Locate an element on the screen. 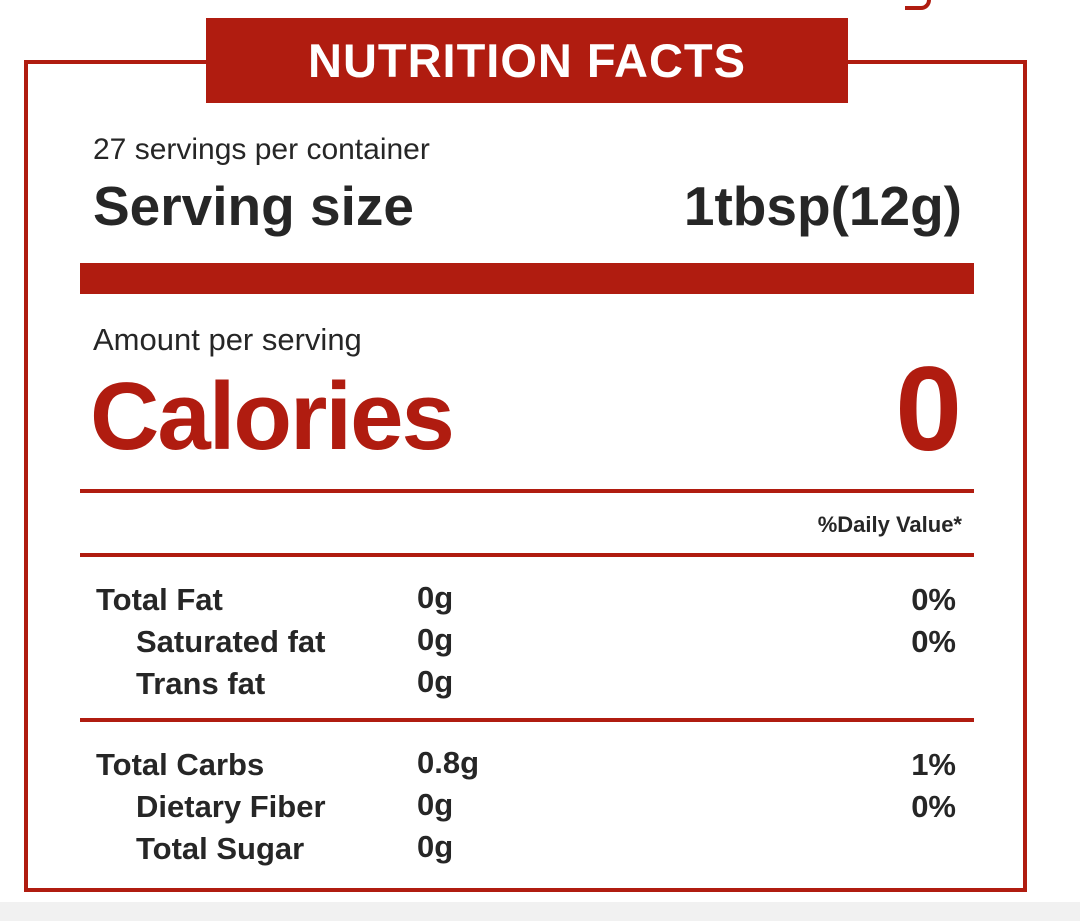  nutrient-dv-saturated-fat: 0% is located at coordinates (933, 641).